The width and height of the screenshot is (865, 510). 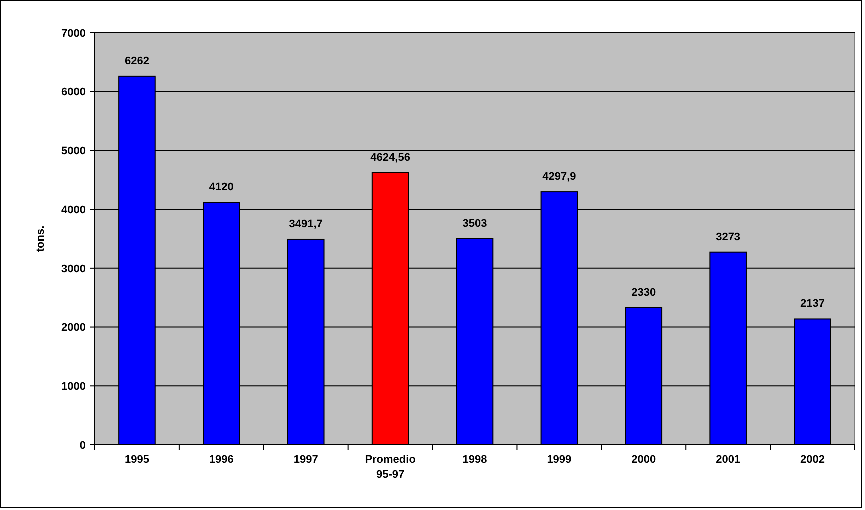 I want to click on x-tick-label: 1996, so click(x=221, y=460).